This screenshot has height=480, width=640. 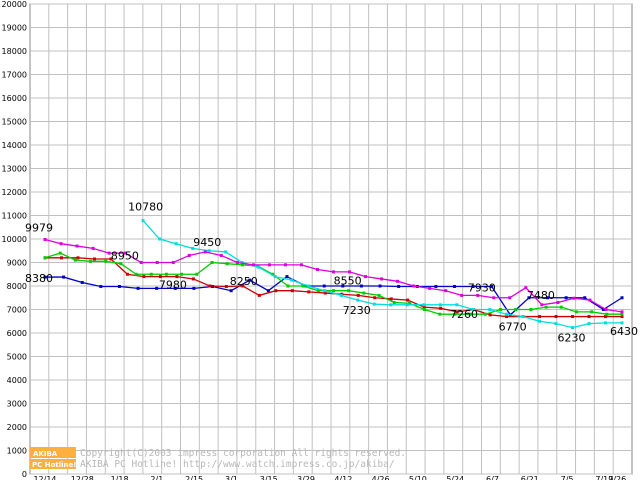 What do you see at coordinates (39, 278) in the screenshot?
I see `data-label: 8380` at bounding box center [39, 278].